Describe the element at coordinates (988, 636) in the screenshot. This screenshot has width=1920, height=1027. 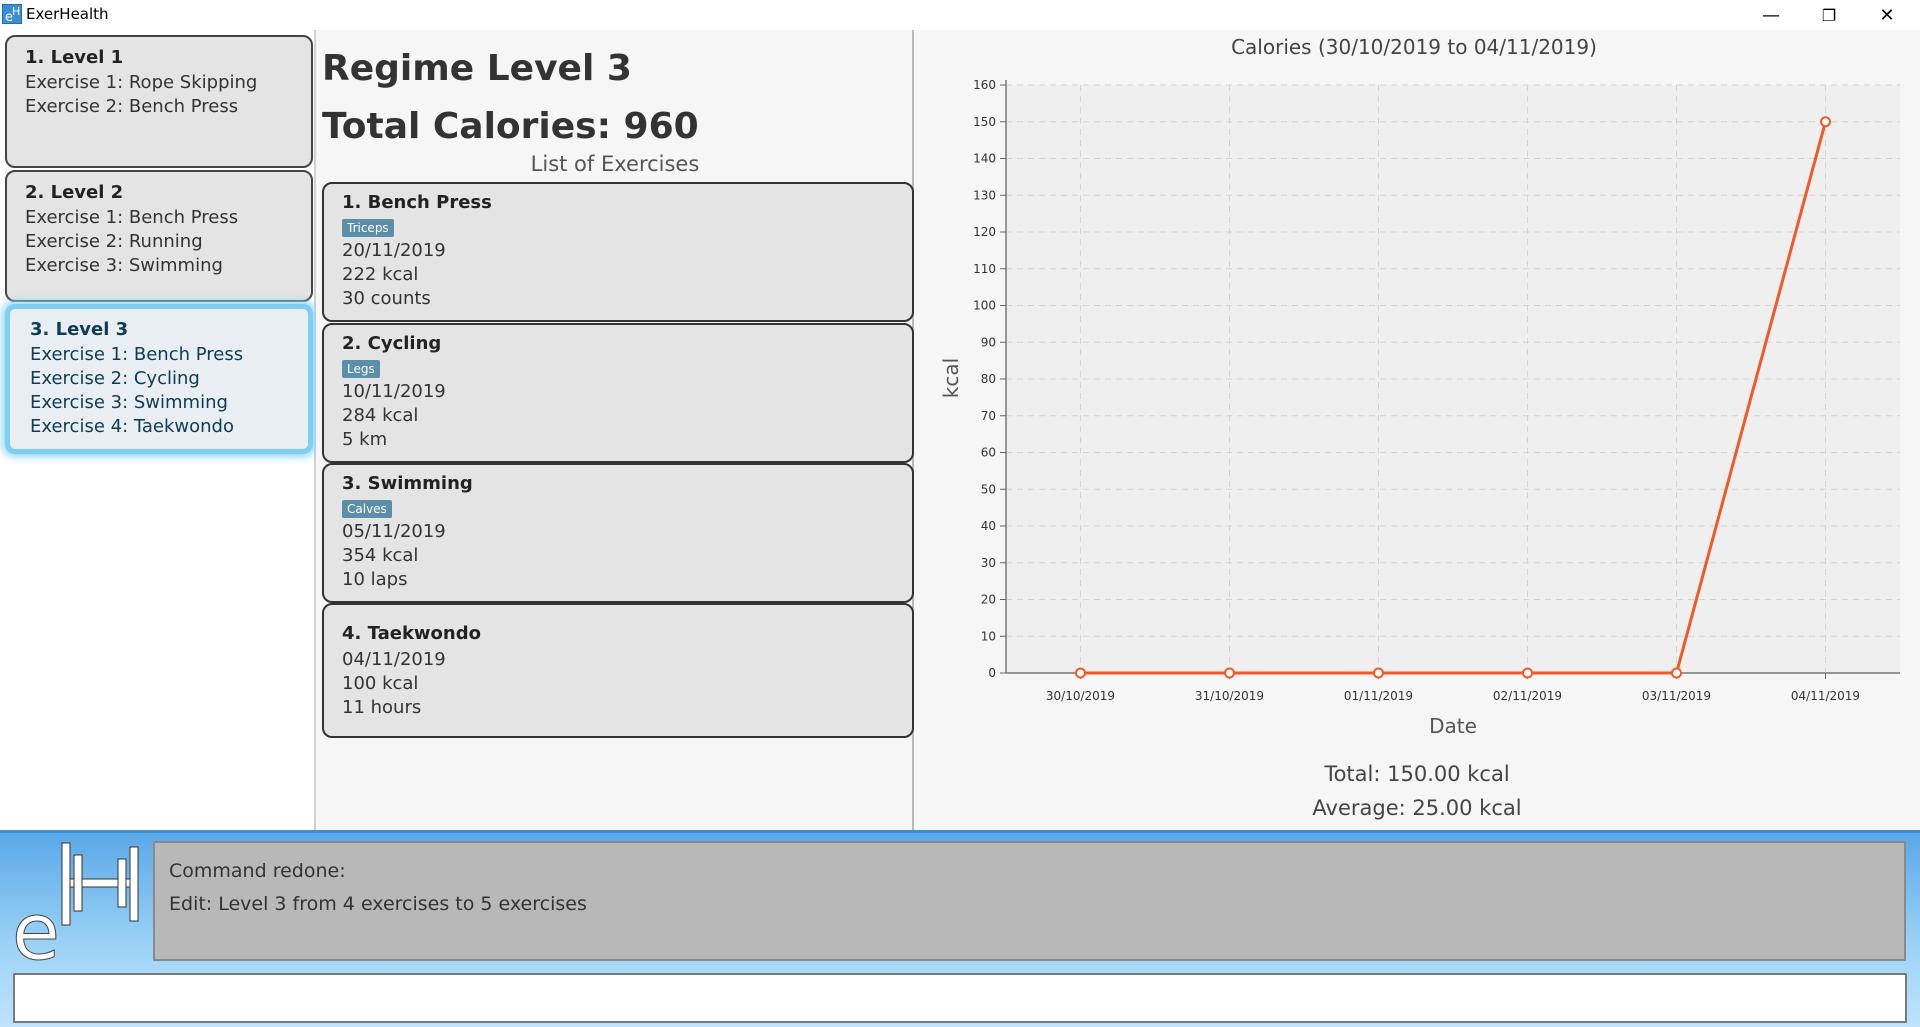
I see `y-tick-label: 10` at that location.